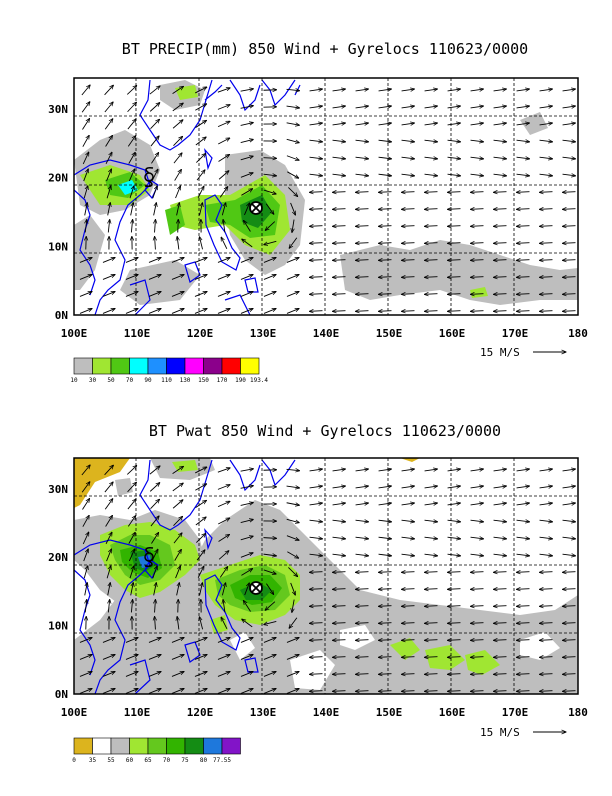 The width and height of the screenshot is (612, 796). I want to click on colorbar-label: 130, so click(185, 380).